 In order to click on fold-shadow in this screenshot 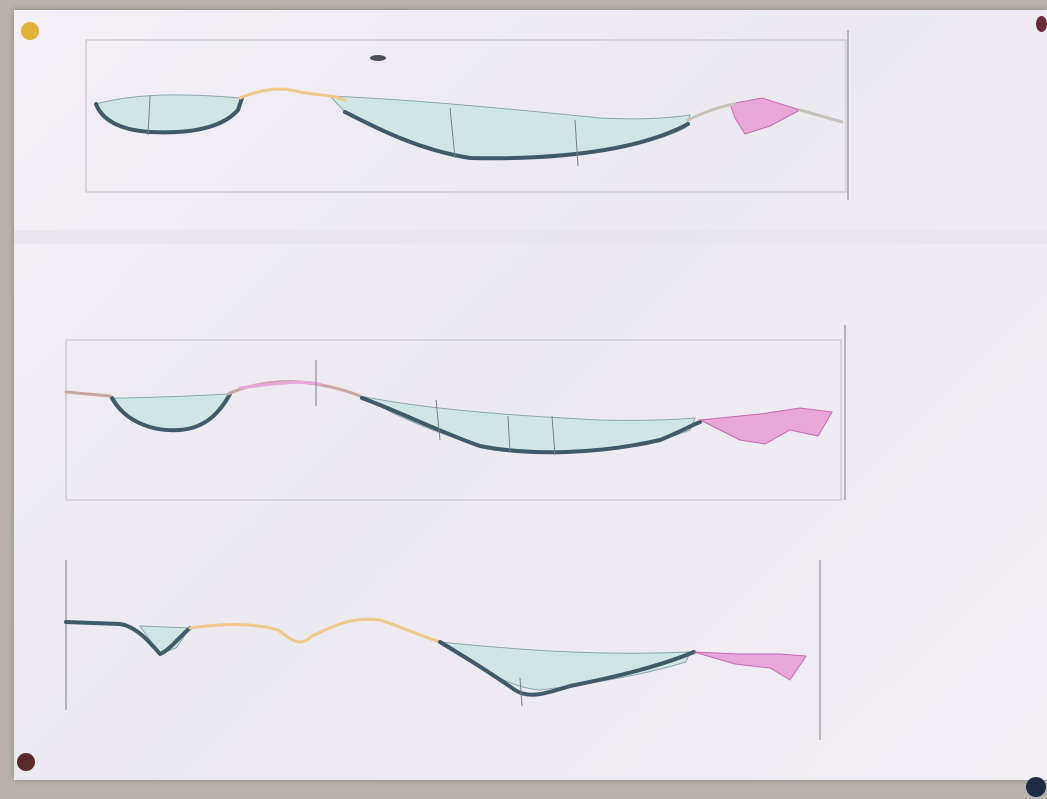, I will do `click(530, 237)`.